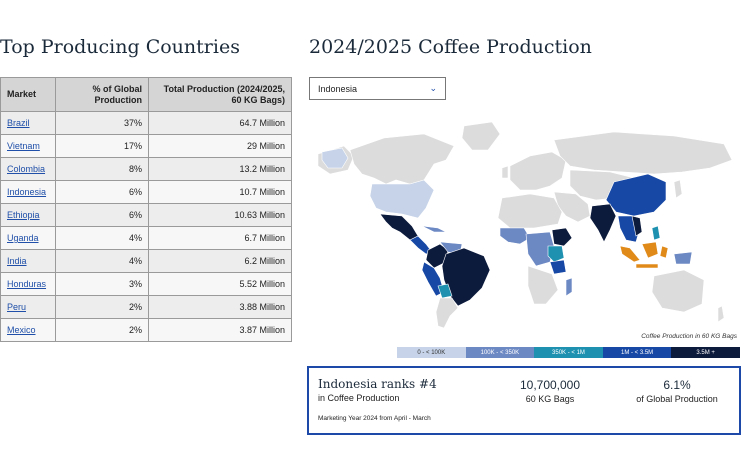 The image size is (741, 468). I want to click on map-country-madagascar, so click(569, 287).